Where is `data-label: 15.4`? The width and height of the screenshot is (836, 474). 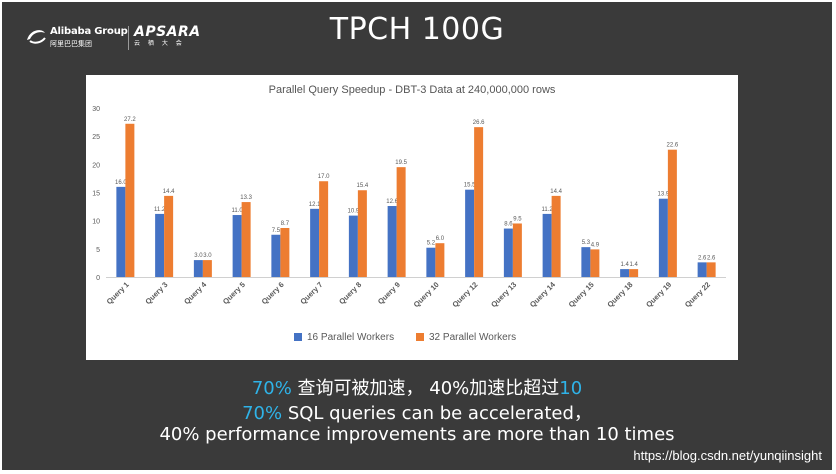
data-label: 15.4 is located at coordinates (363, 186).